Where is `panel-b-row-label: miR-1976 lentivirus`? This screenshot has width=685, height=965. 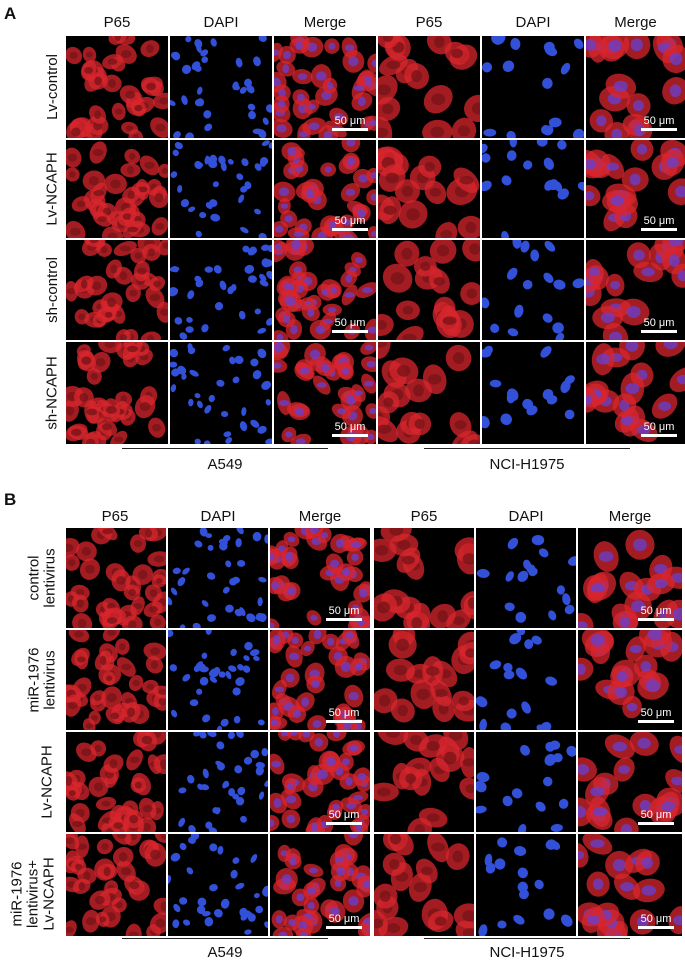 panel-b-row-label: miR-1976 lentivirus is located at coordinates (43, 680).